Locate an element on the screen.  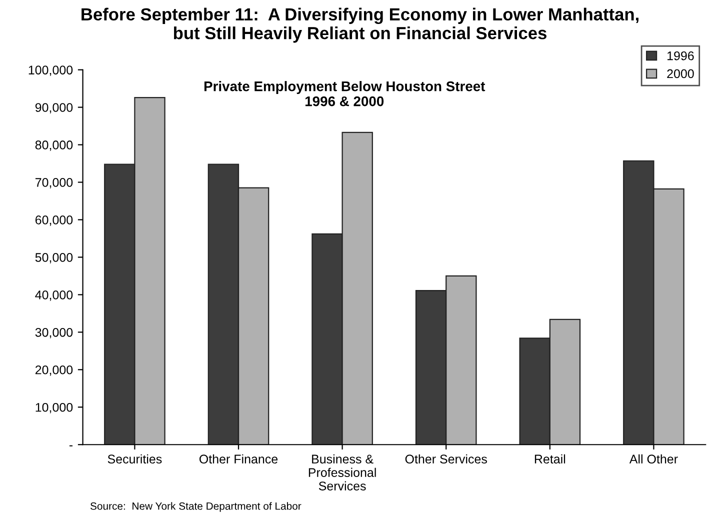
y-tick-label: 80,000 is located at coordinates (54, 145).